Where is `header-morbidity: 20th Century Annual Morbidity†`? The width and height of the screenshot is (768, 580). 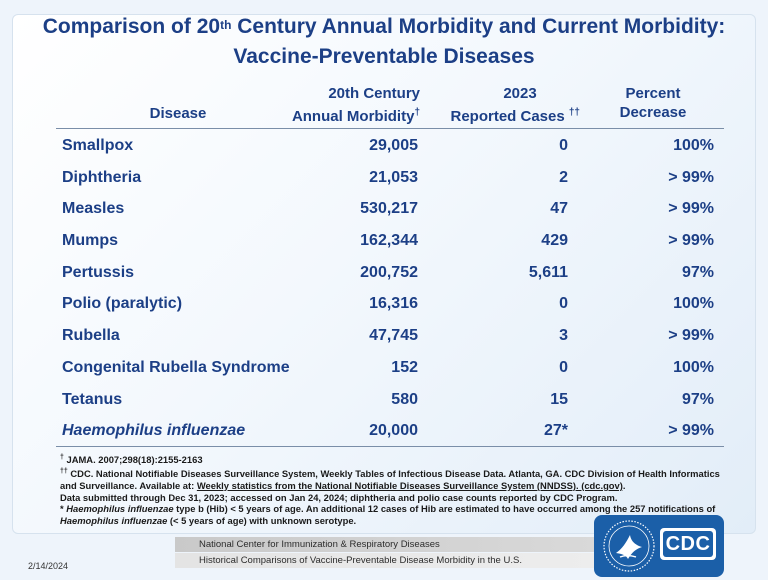 header-morbidity: 20th Century Annual Morbidity† is located at coordinates (355, 105).